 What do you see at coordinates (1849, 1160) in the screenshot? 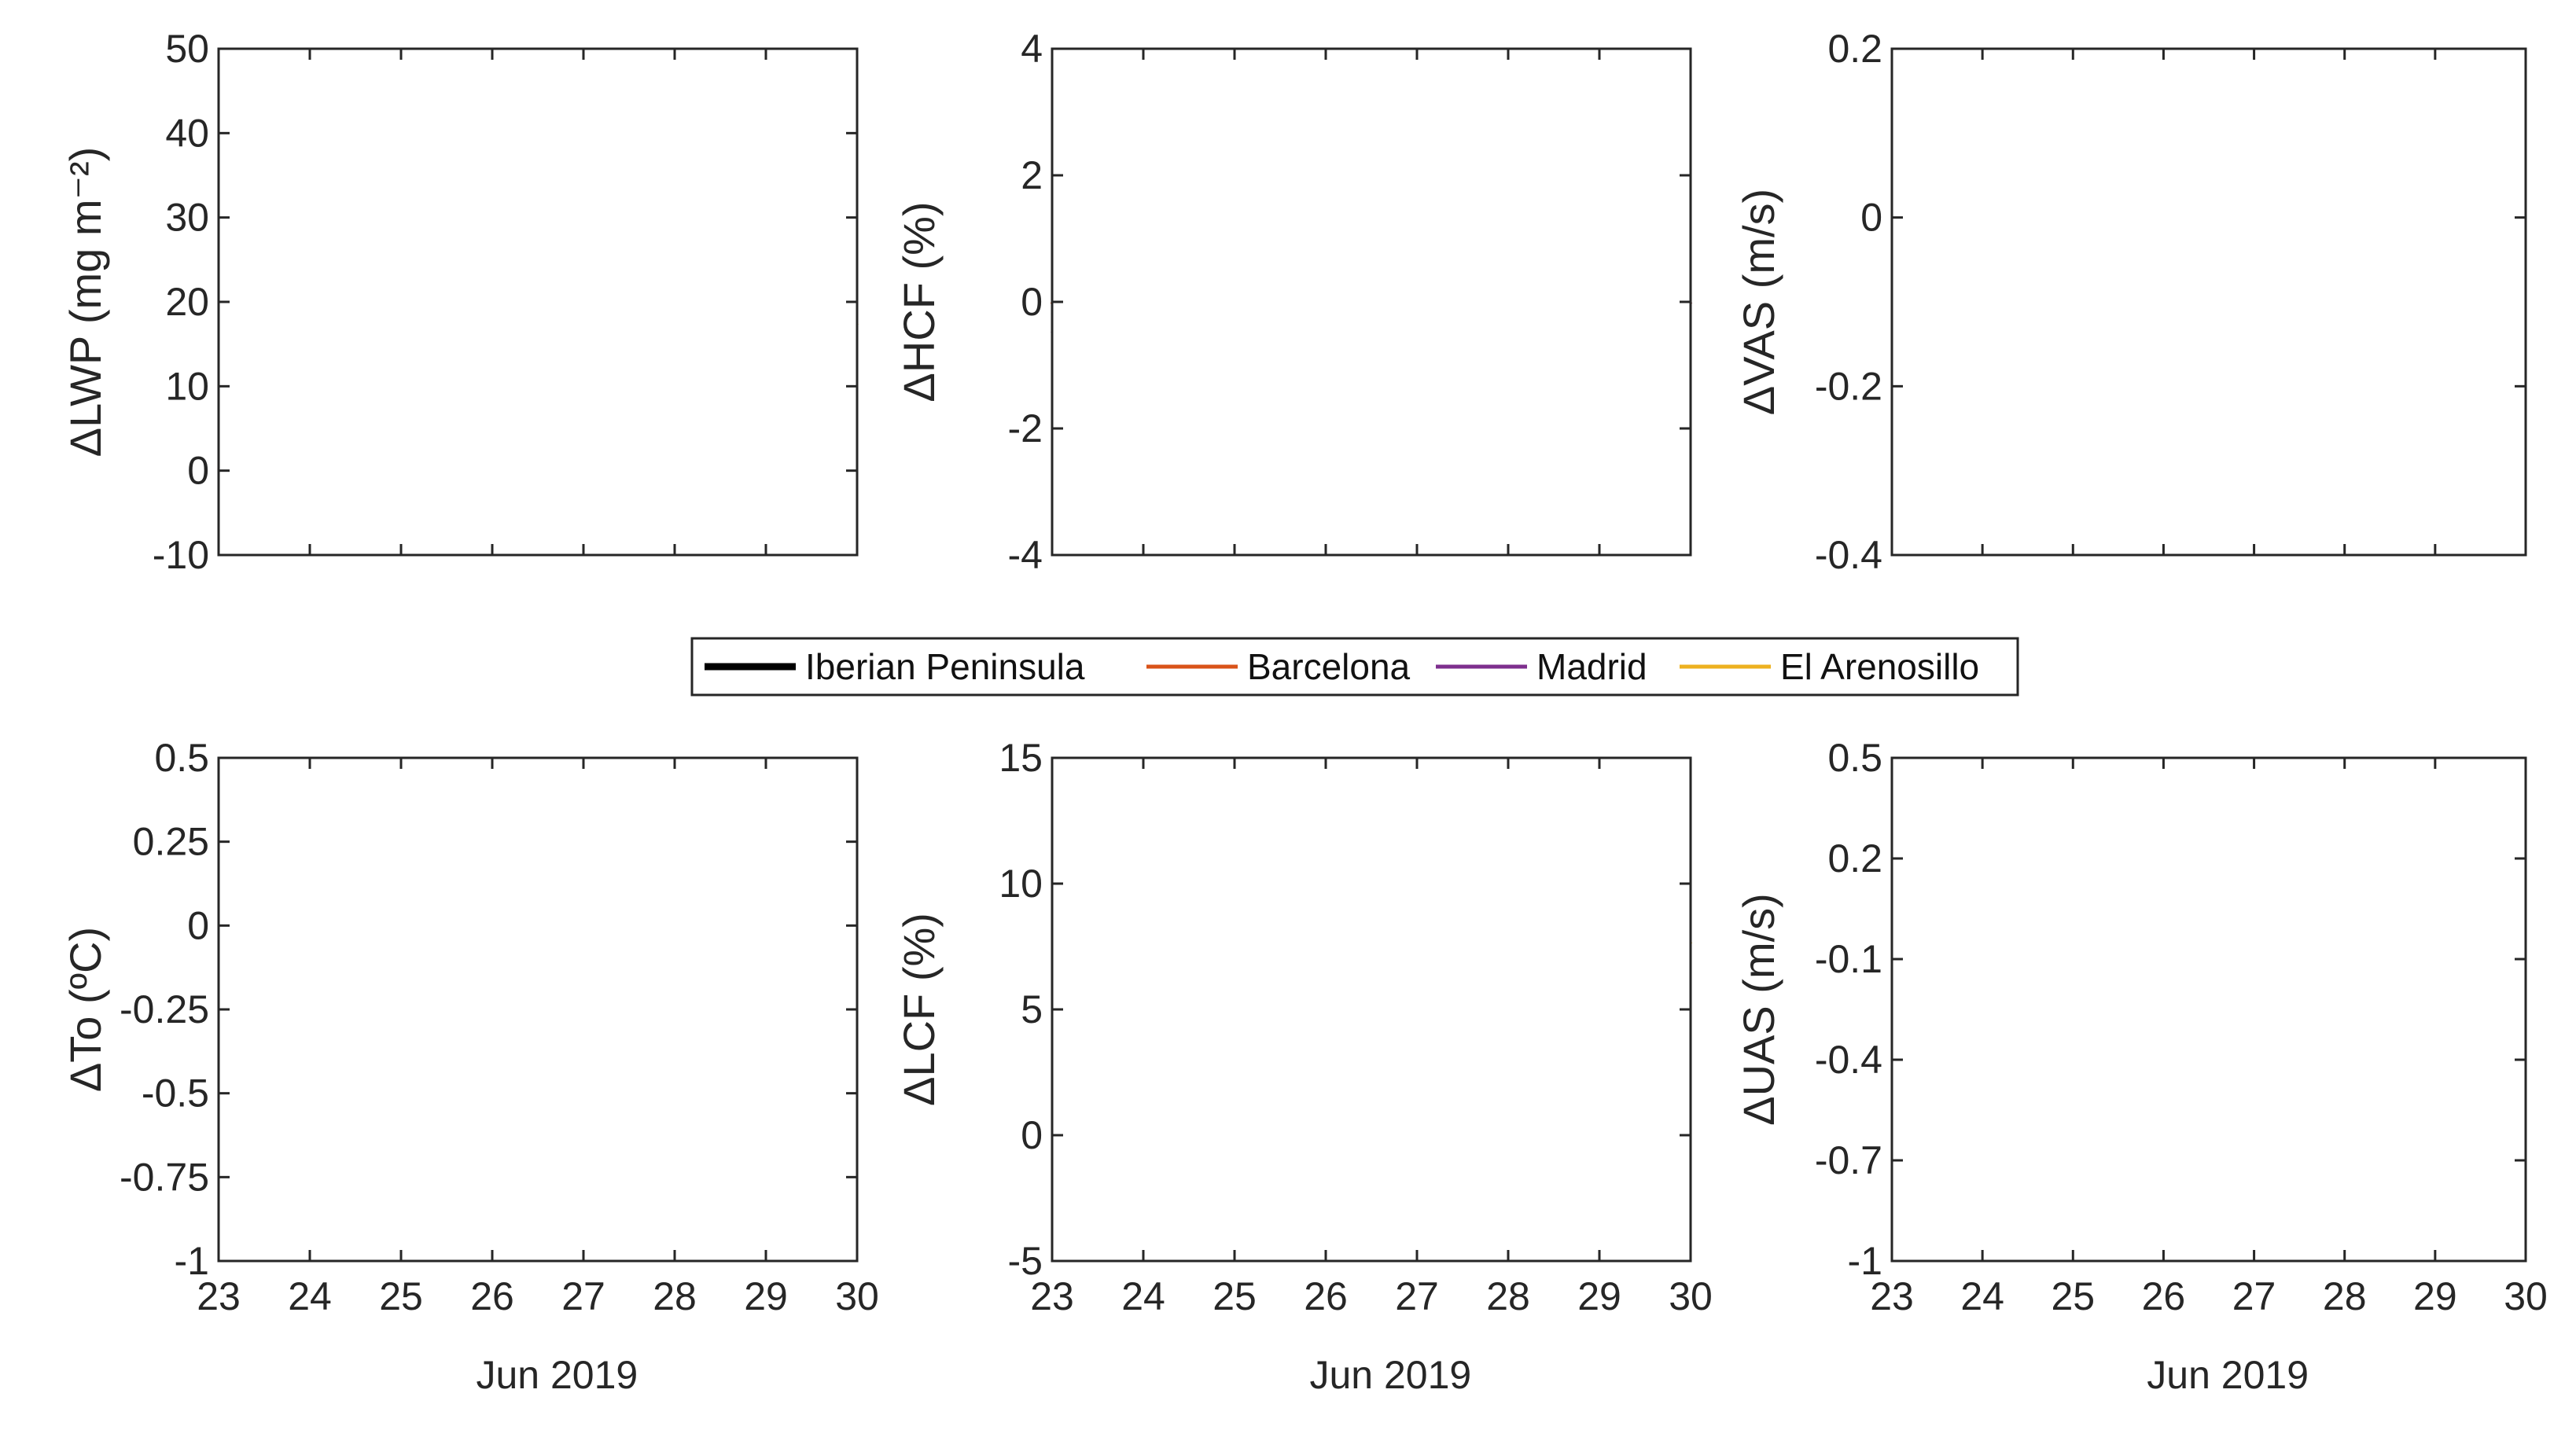
I see `y-tick-label: -0.7` at bounding box center [1849, 1160].